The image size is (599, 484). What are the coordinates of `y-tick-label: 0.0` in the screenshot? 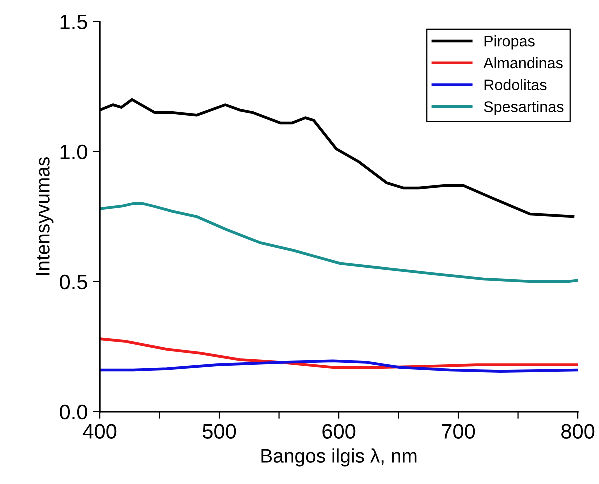 It's located at (74, 412).